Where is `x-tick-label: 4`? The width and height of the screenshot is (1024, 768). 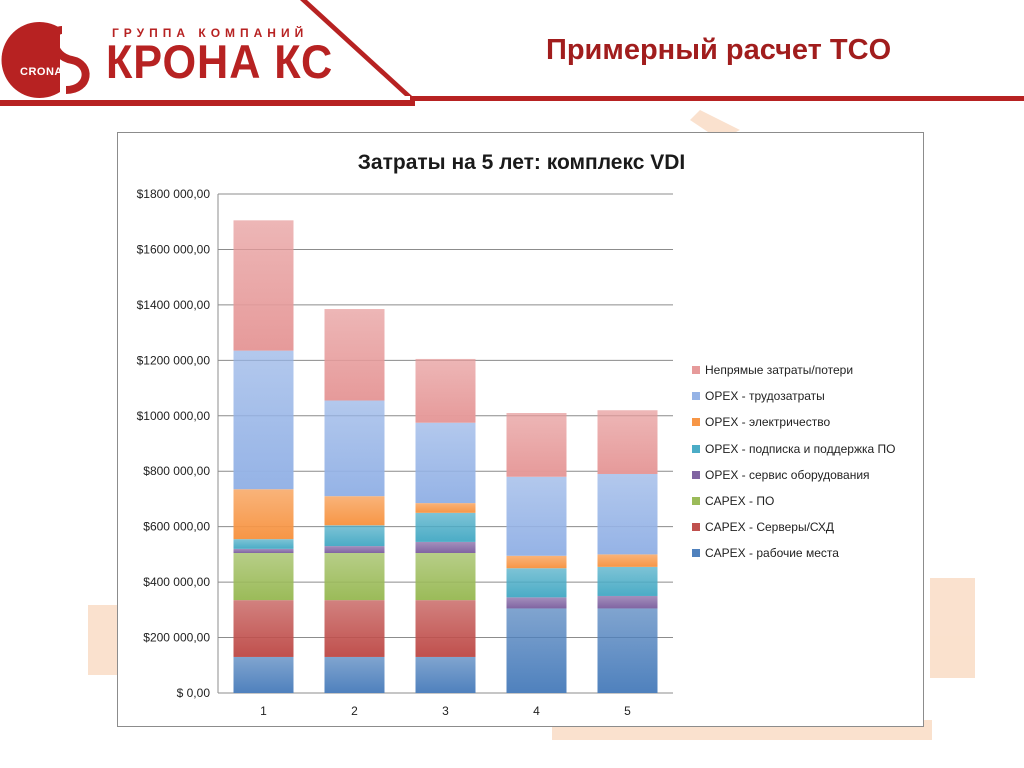
x-tick-label: 4 is located at coordinates (536, 711).